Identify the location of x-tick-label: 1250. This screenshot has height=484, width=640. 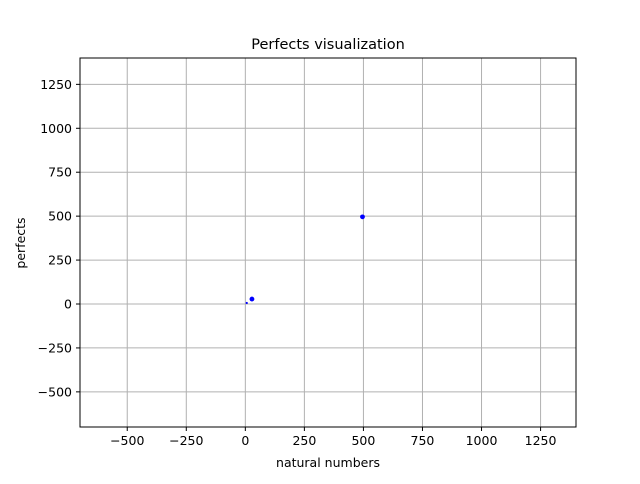
(541, 440).